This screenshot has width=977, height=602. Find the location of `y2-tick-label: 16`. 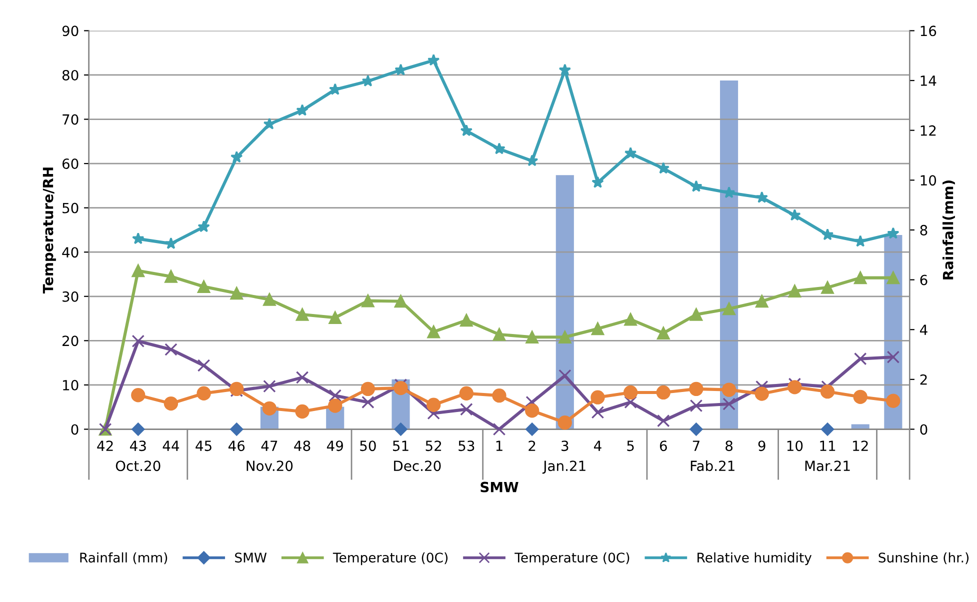

y2-tick-label: 16 is located at coordinates (928, 31).